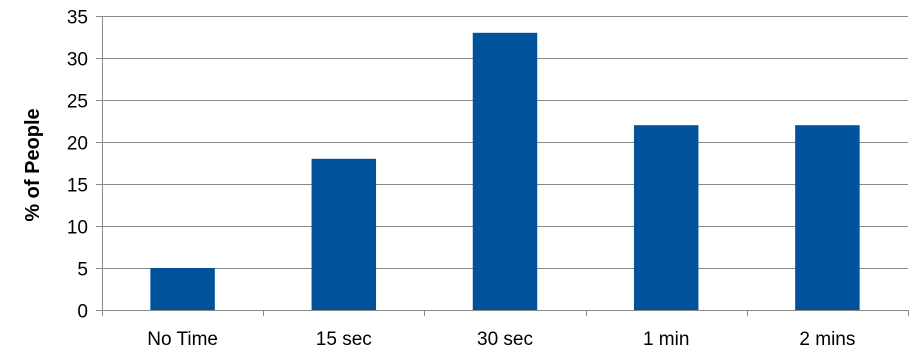  I want to click on x-tick-label-3: 1 min, so click(666, 339).